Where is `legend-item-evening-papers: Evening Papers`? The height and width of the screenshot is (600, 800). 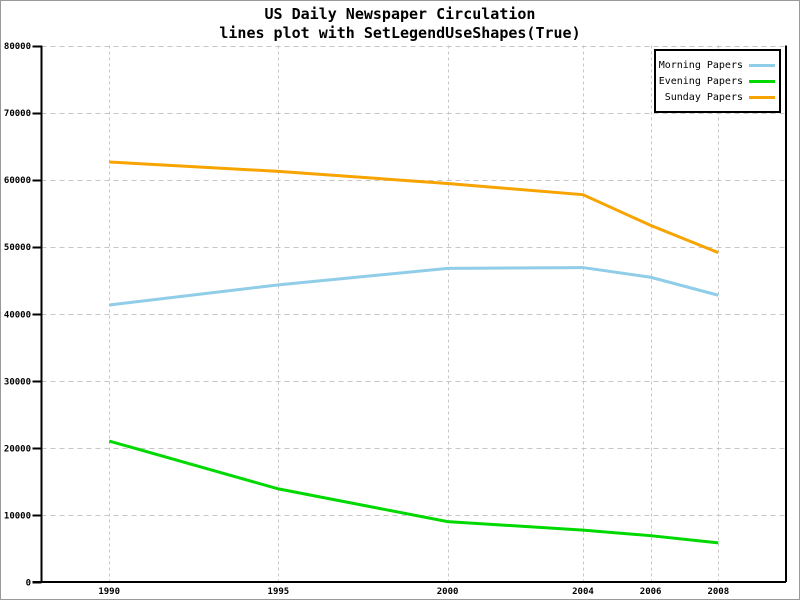 legend-item-evening-papers: Evening Papers is located at coordinates (715, 81).